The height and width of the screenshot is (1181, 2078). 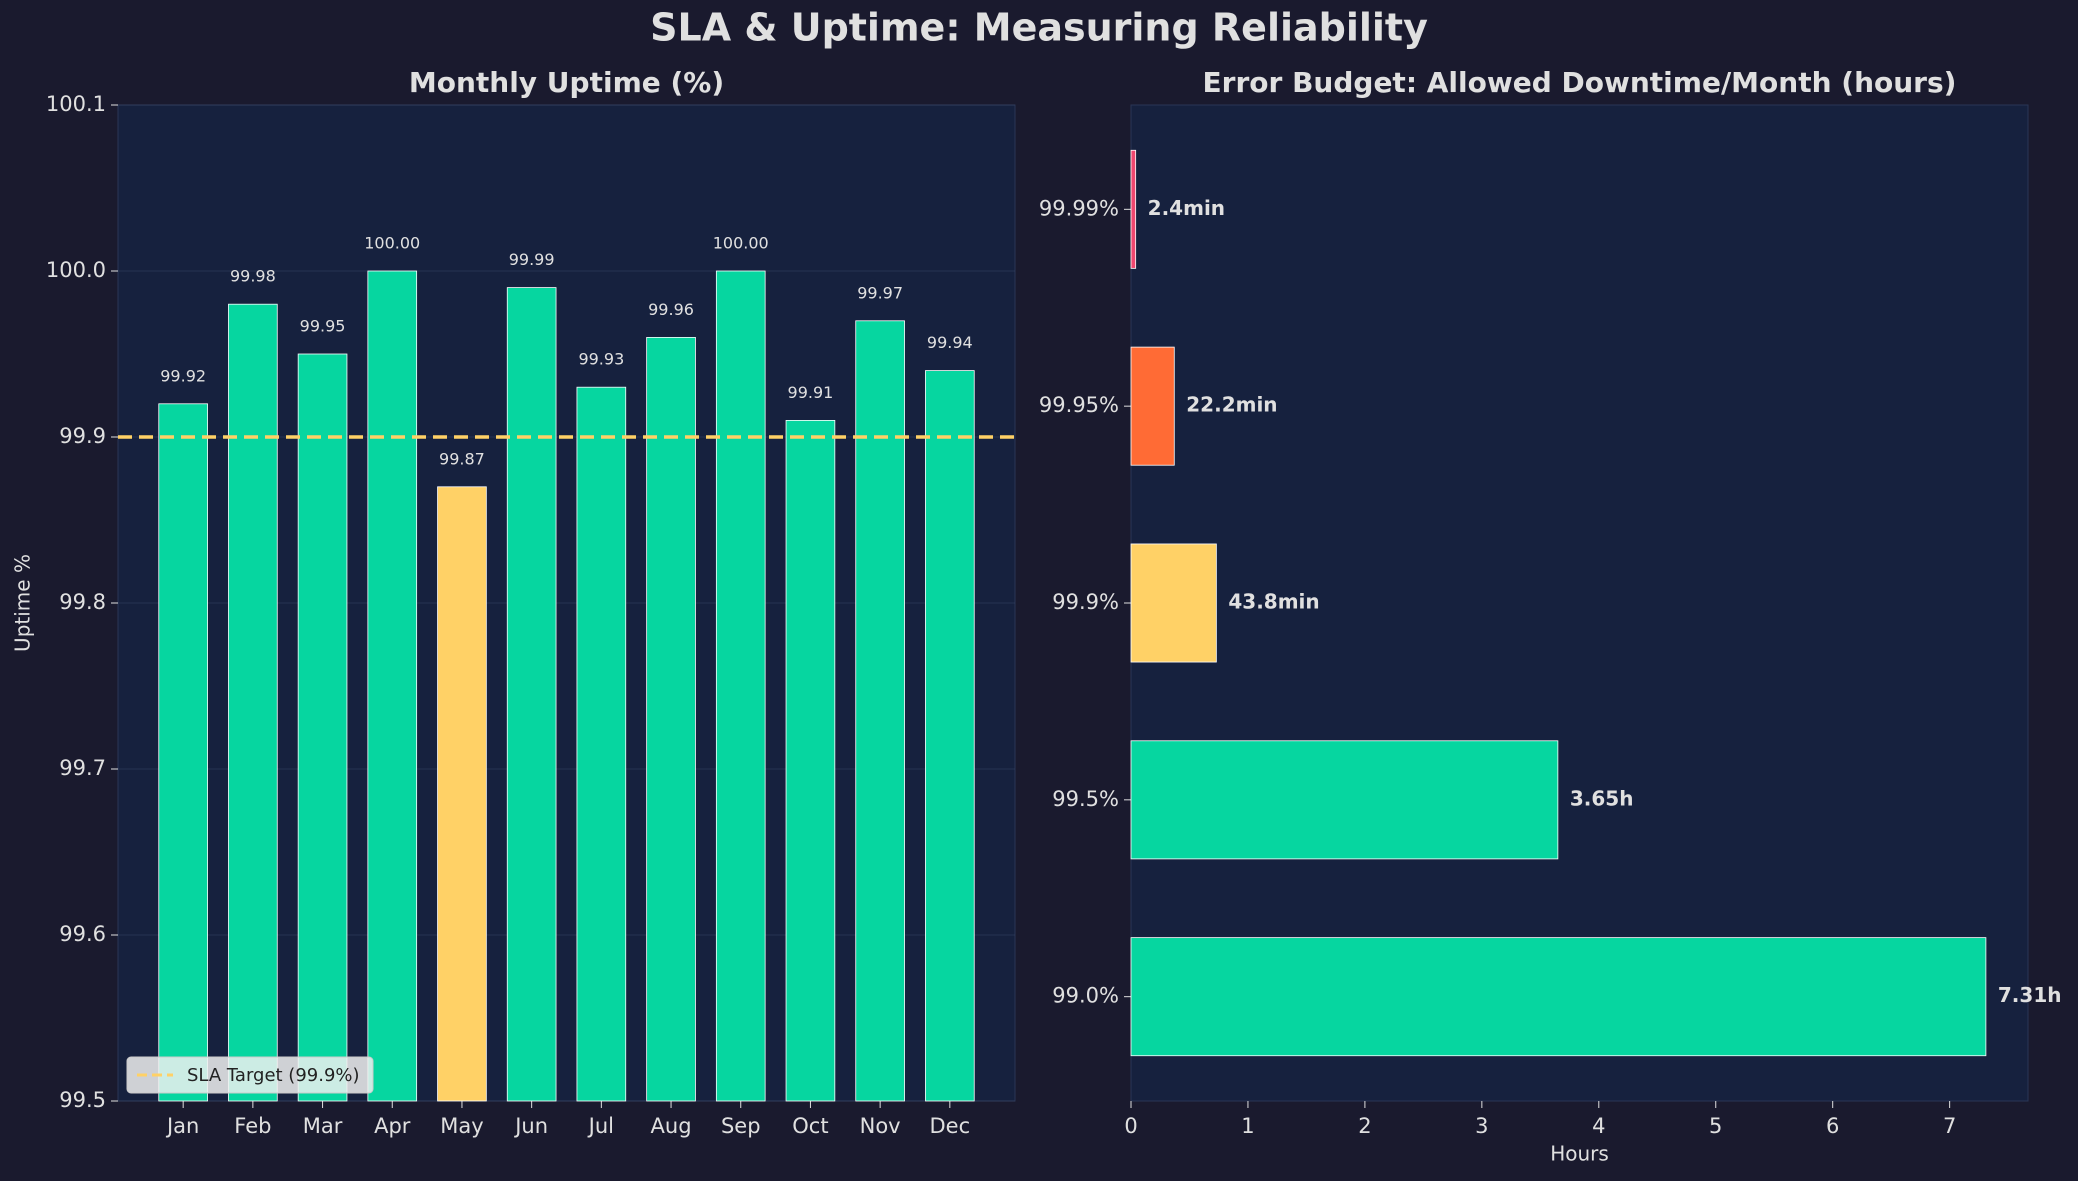 What do you see at coordinates (23, 603) in the screenshot?
I see `y-axis-label: Uptime %` at bounding box center [23, 603].